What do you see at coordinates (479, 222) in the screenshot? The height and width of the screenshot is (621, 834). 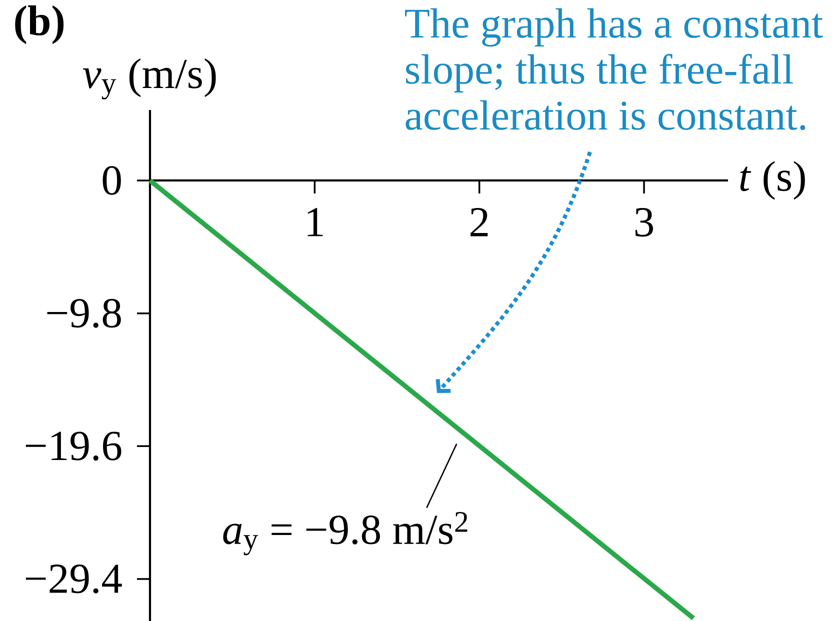 I see `x-tick-label: 2` at bounding box center [479, 222].